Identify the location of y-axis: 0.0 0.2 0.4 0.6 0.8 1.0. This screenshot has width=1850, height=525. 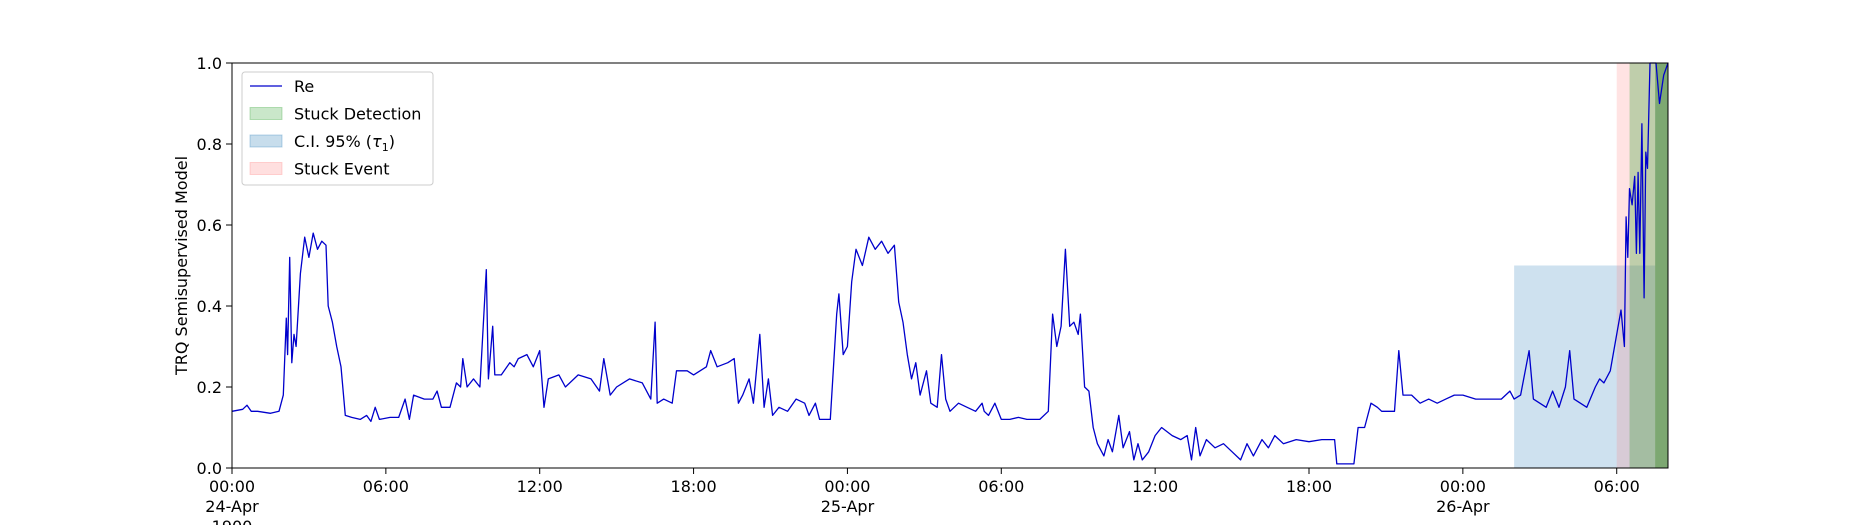
(214, 266).